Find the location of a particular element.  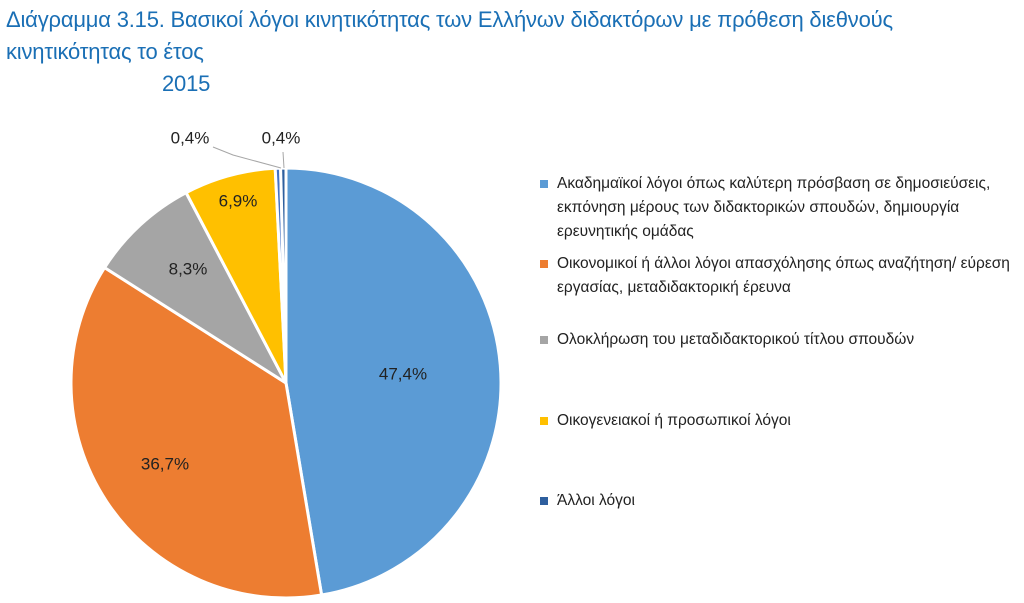

leader-line-other-a is located at coordinates (247, 157).